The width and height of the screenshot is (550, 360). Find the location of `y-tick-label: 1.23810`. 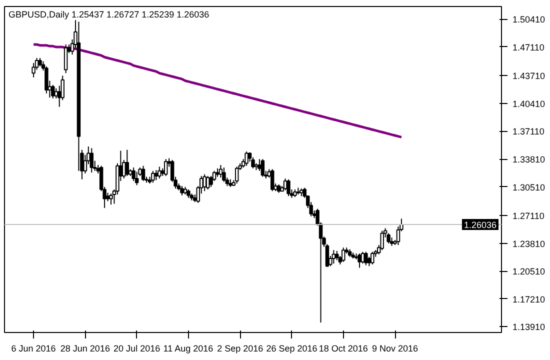

y-tick-label: 1.23810 is located at coordinates (529, 243).